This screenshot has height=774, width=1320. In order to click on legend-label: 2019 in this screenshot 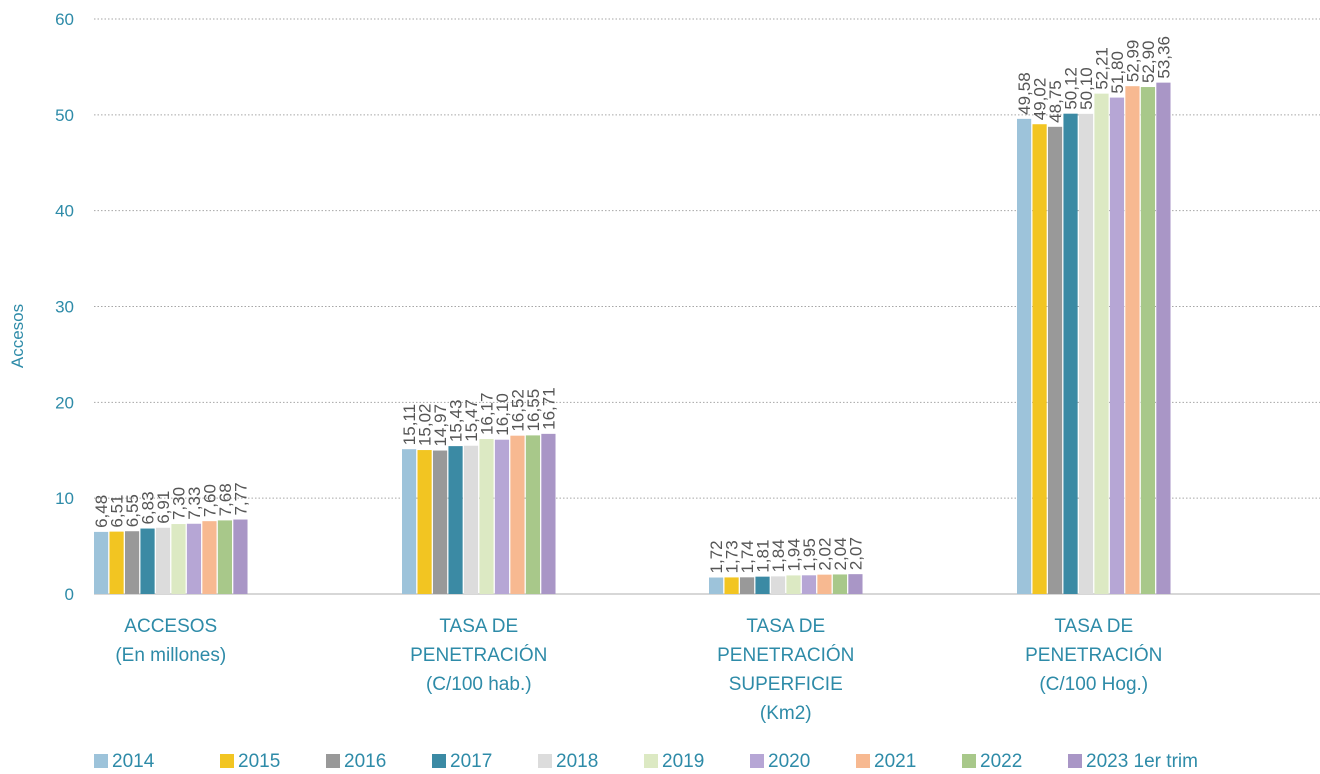, I will do `click(683, 761)`.